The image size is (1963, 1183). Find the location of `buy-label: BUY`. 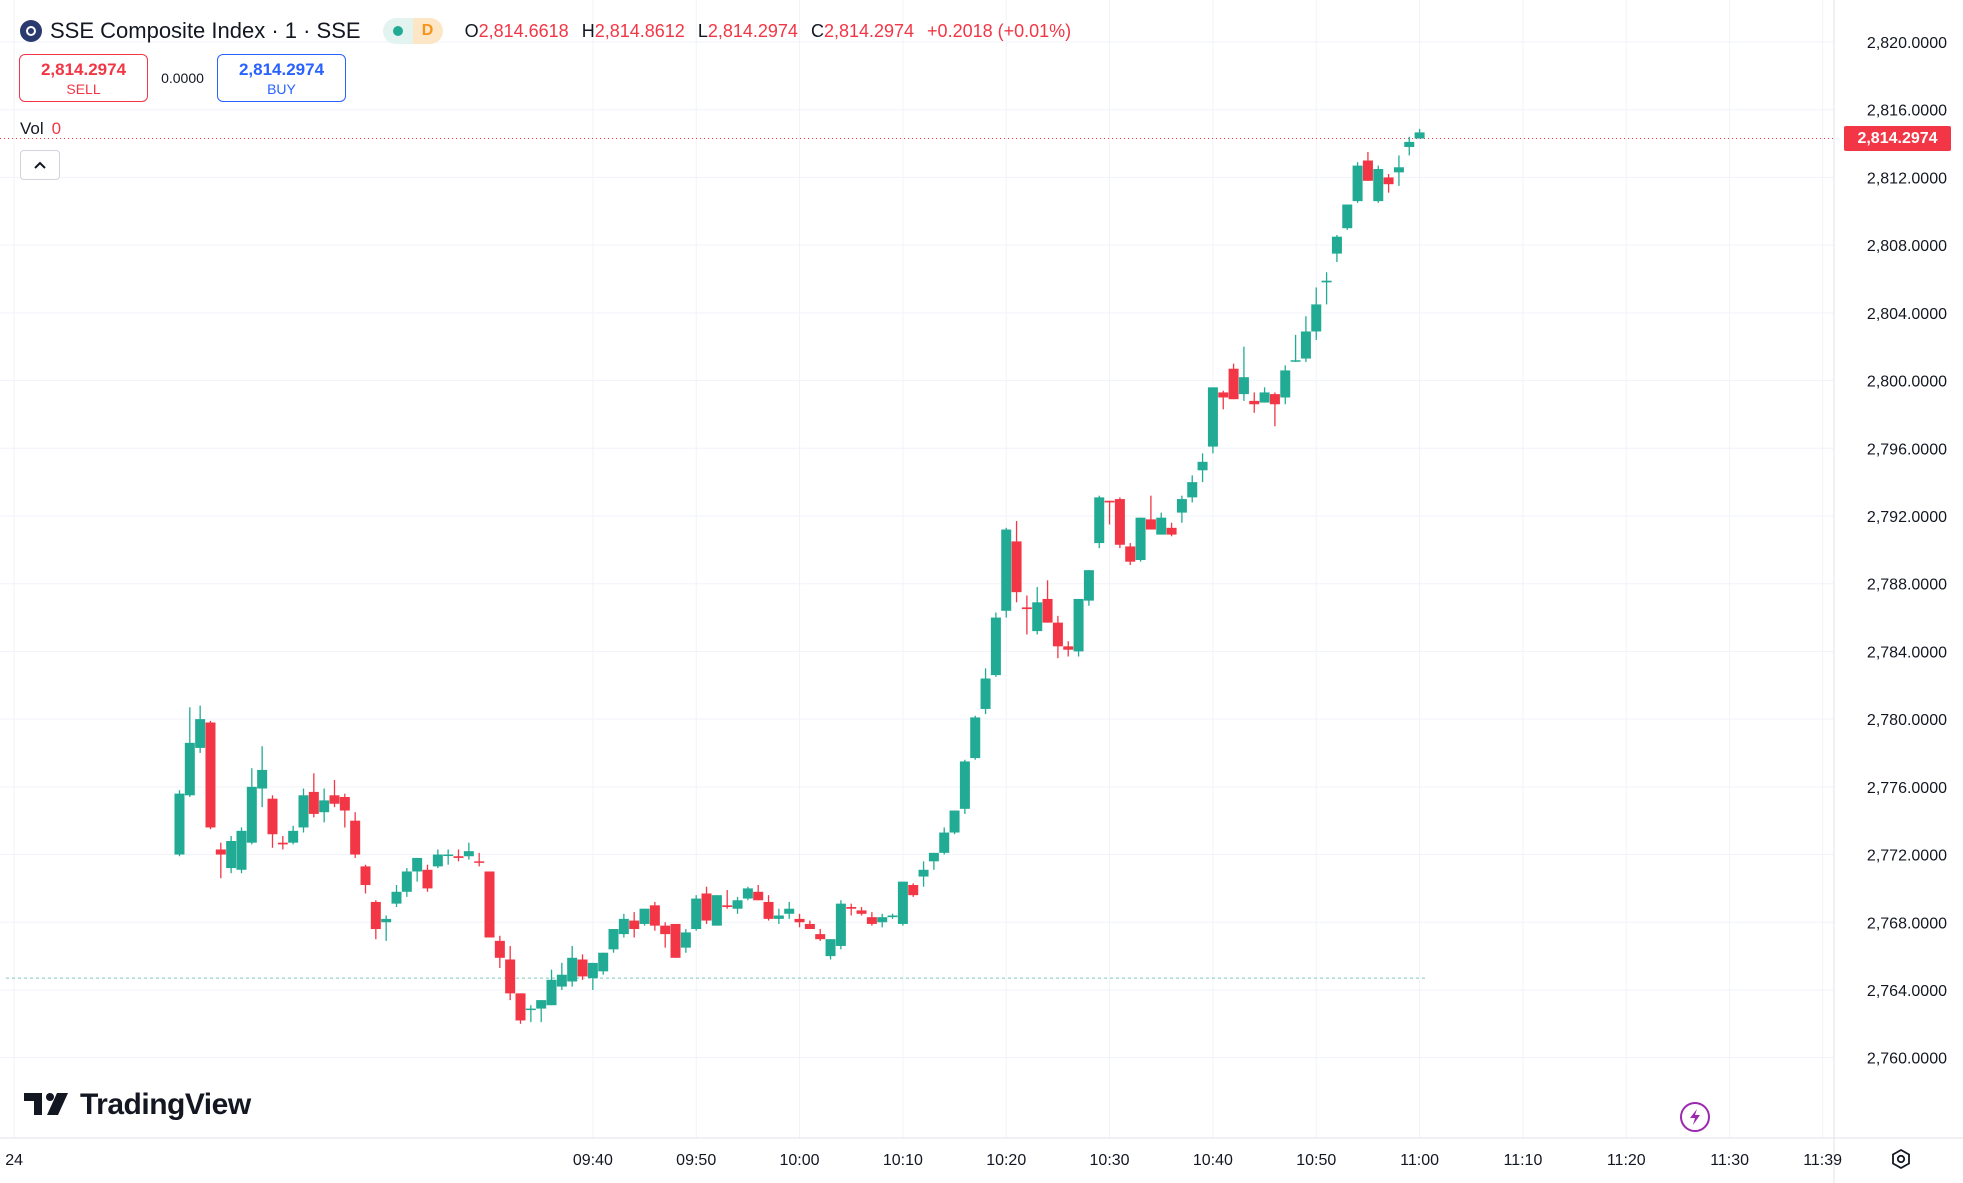

buy-label: BUY is located at coordinates (281, 89).